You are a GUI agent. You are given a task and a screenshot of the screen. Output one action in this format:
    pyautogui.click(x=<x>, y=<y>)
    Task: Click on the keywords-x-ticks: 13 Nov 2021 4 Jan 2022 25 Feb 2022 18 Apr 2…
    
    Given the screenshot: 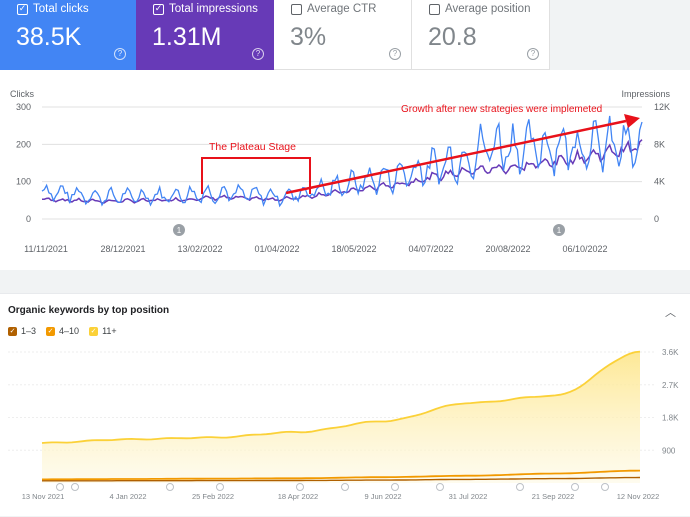 What is the action you would take?
    pyautogui.click(x=341, y=496)
    